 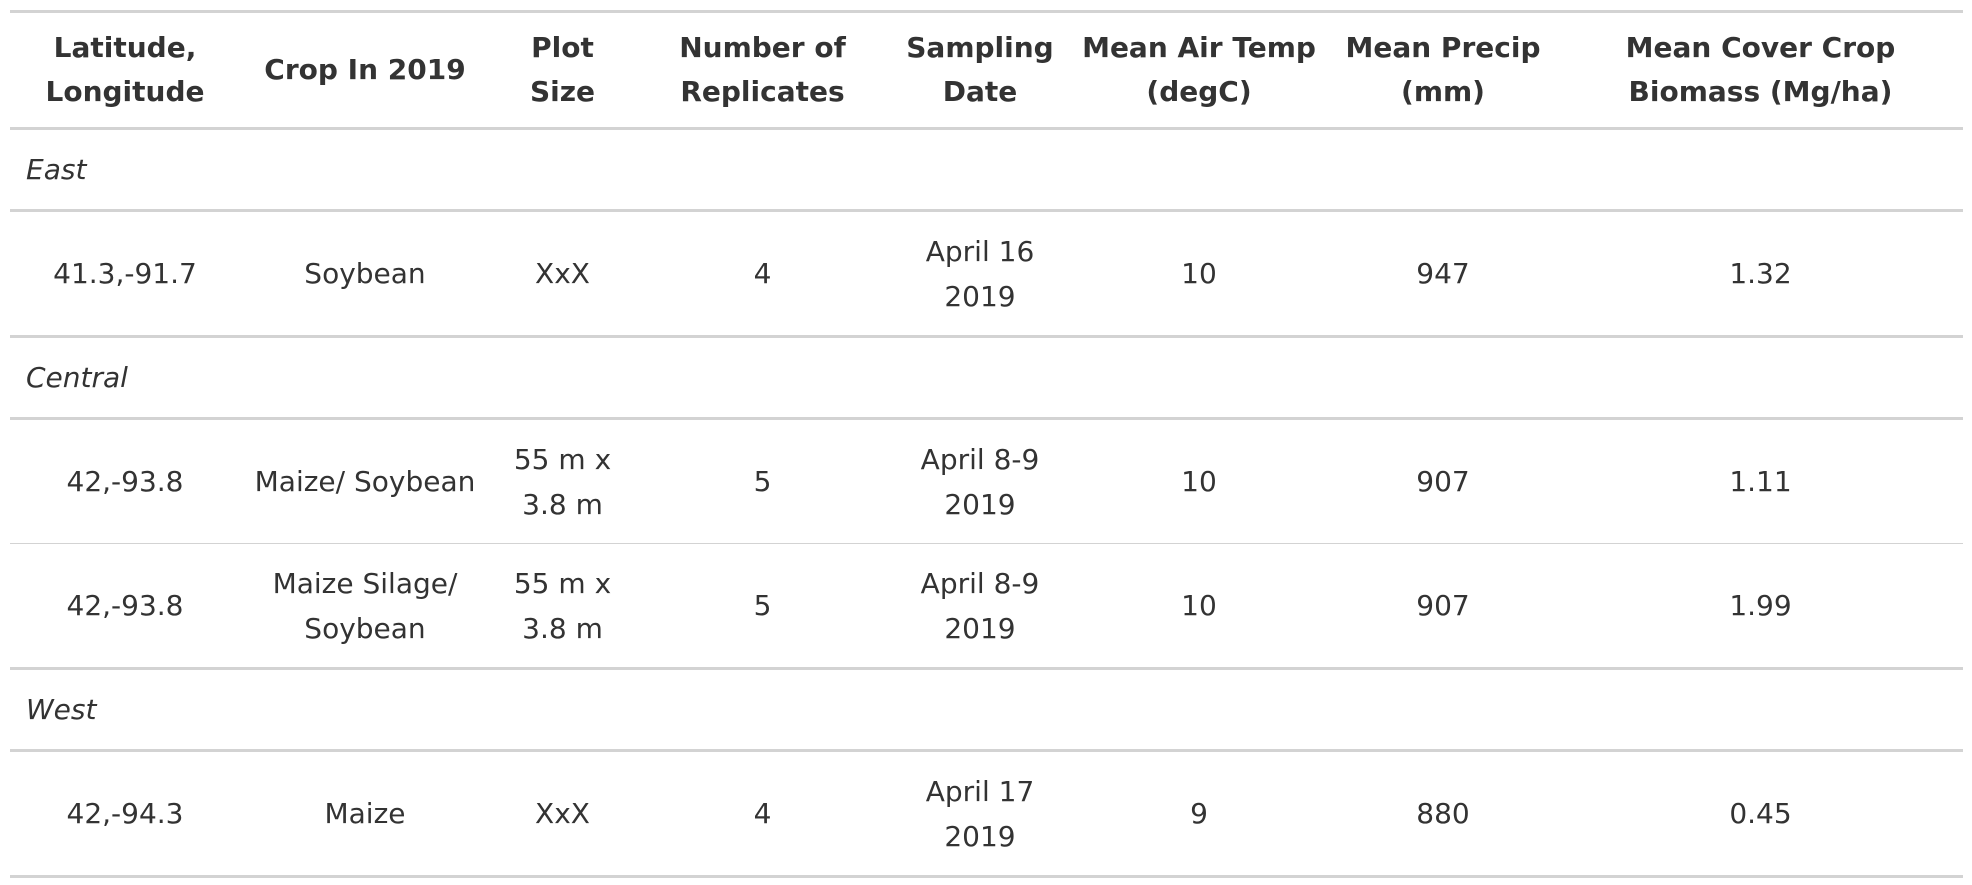 I want to click on group-label: West, so click(x=986, y=710).